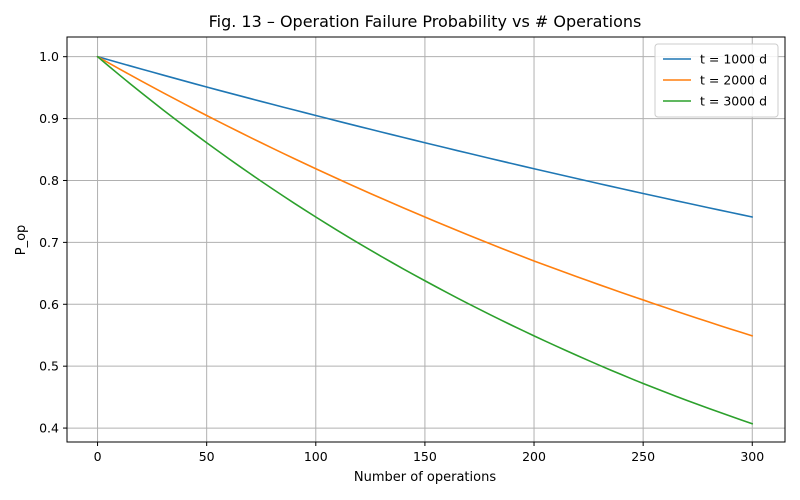 The width and height of the screenshot is (800, 500). Describe the element at coordinates (207, 456) in the screenshot. I see `x-tick-label: 50` at that location.